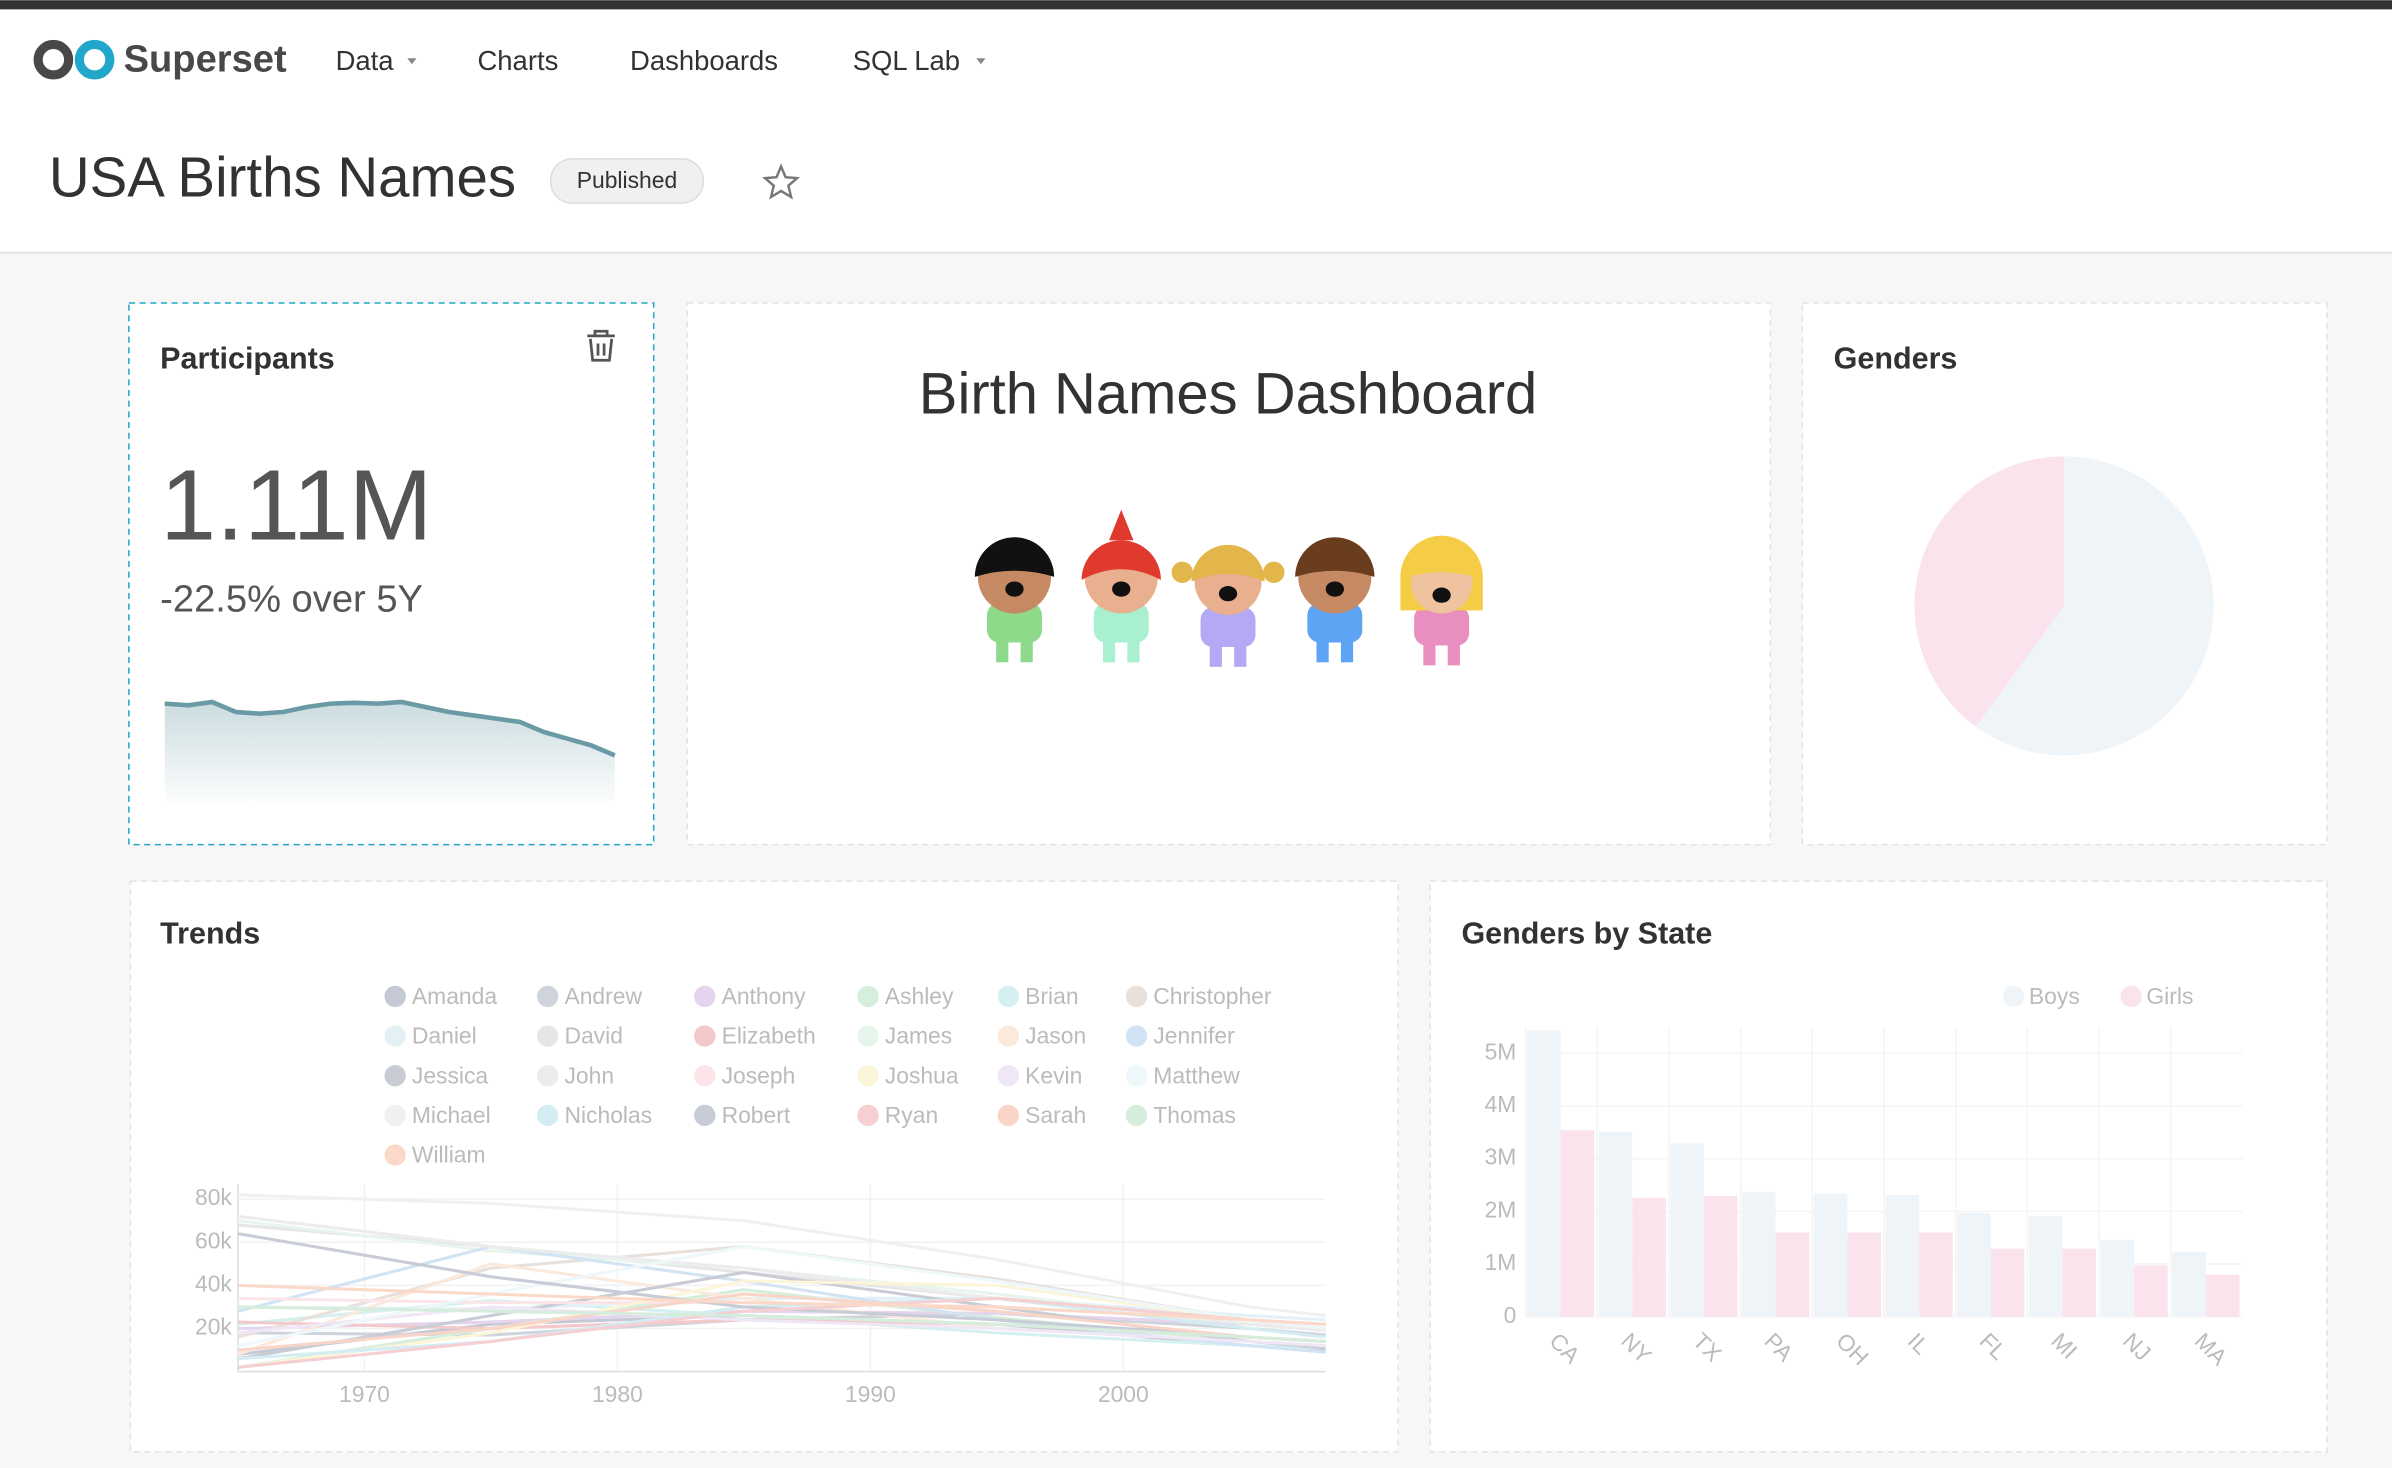 The image size is (2392, 1468). What do you see at coordinates (601, 345) in the screenshot?
I see `delete-icon` at bounding box center [601, 345].